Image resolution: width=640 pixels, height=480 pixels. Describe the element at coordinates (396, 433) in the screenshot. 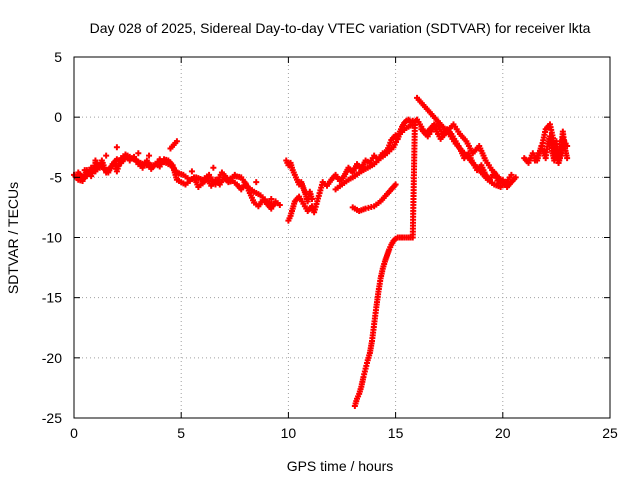

I see `x-tick-label: 15` at that location.